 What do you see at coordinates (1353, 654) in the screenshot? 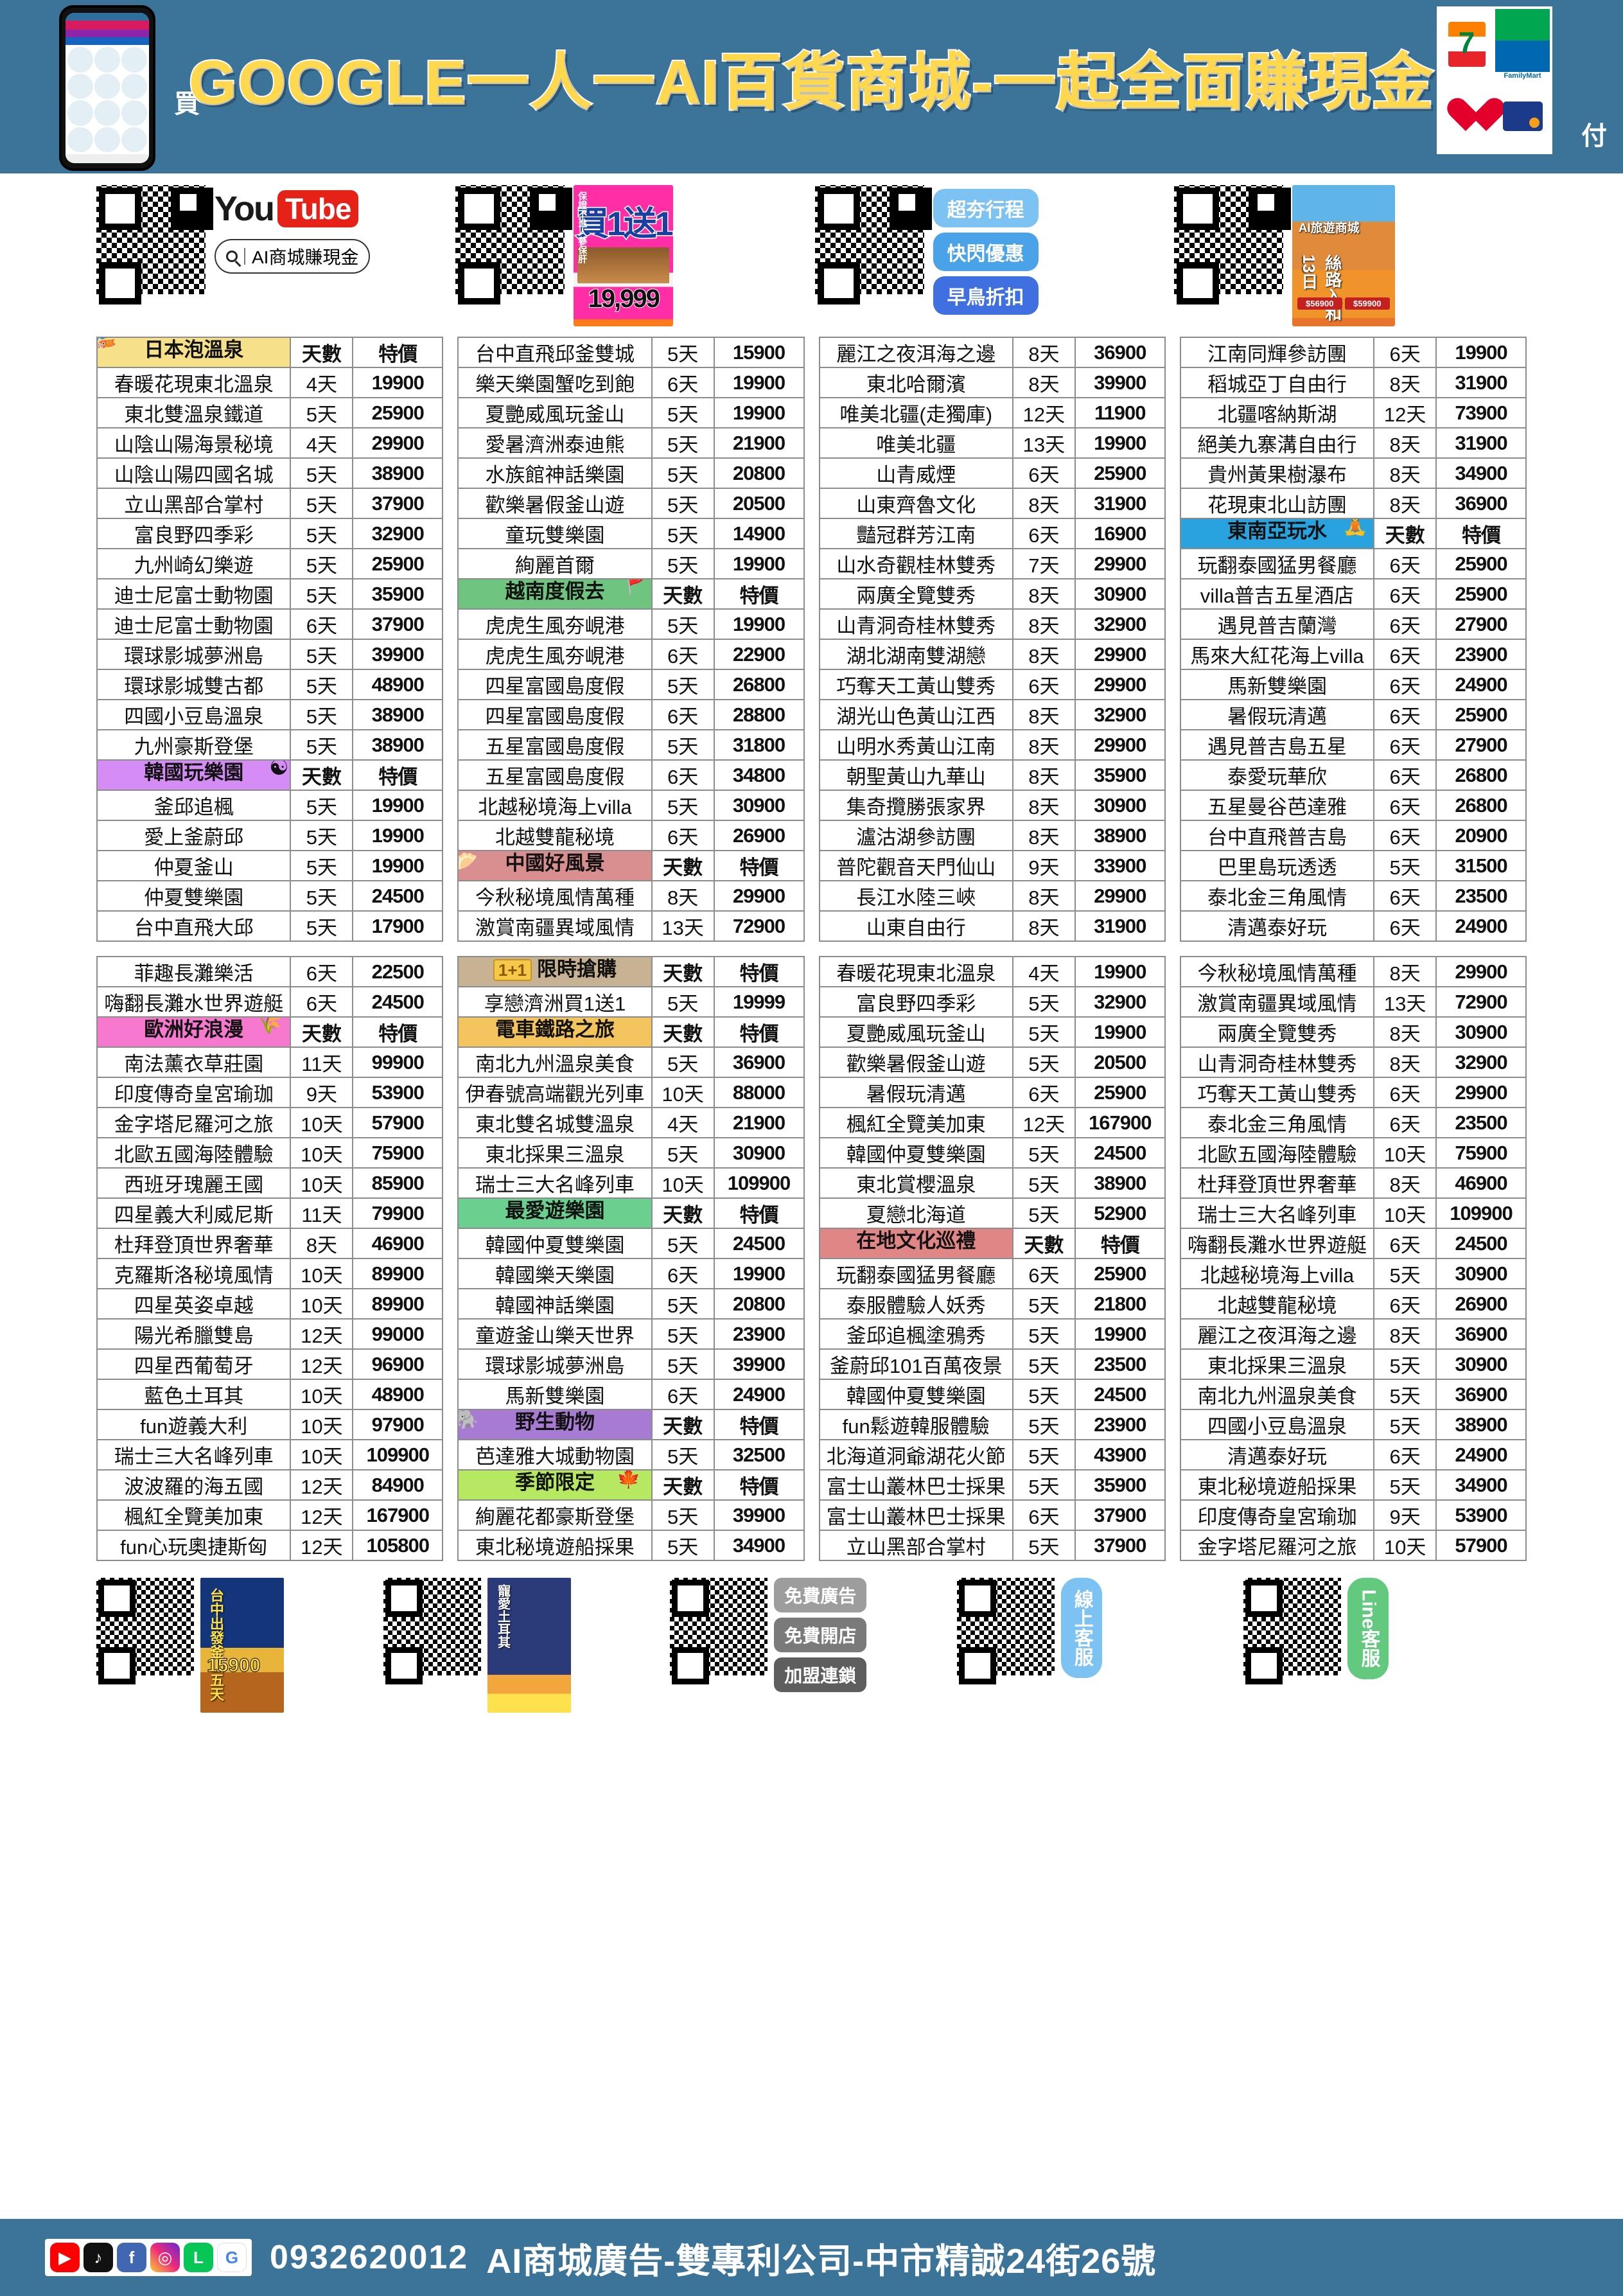
I see `table-row: 馬來大紅花海上villa 6天 23900` at bounding box center [1353, 654].